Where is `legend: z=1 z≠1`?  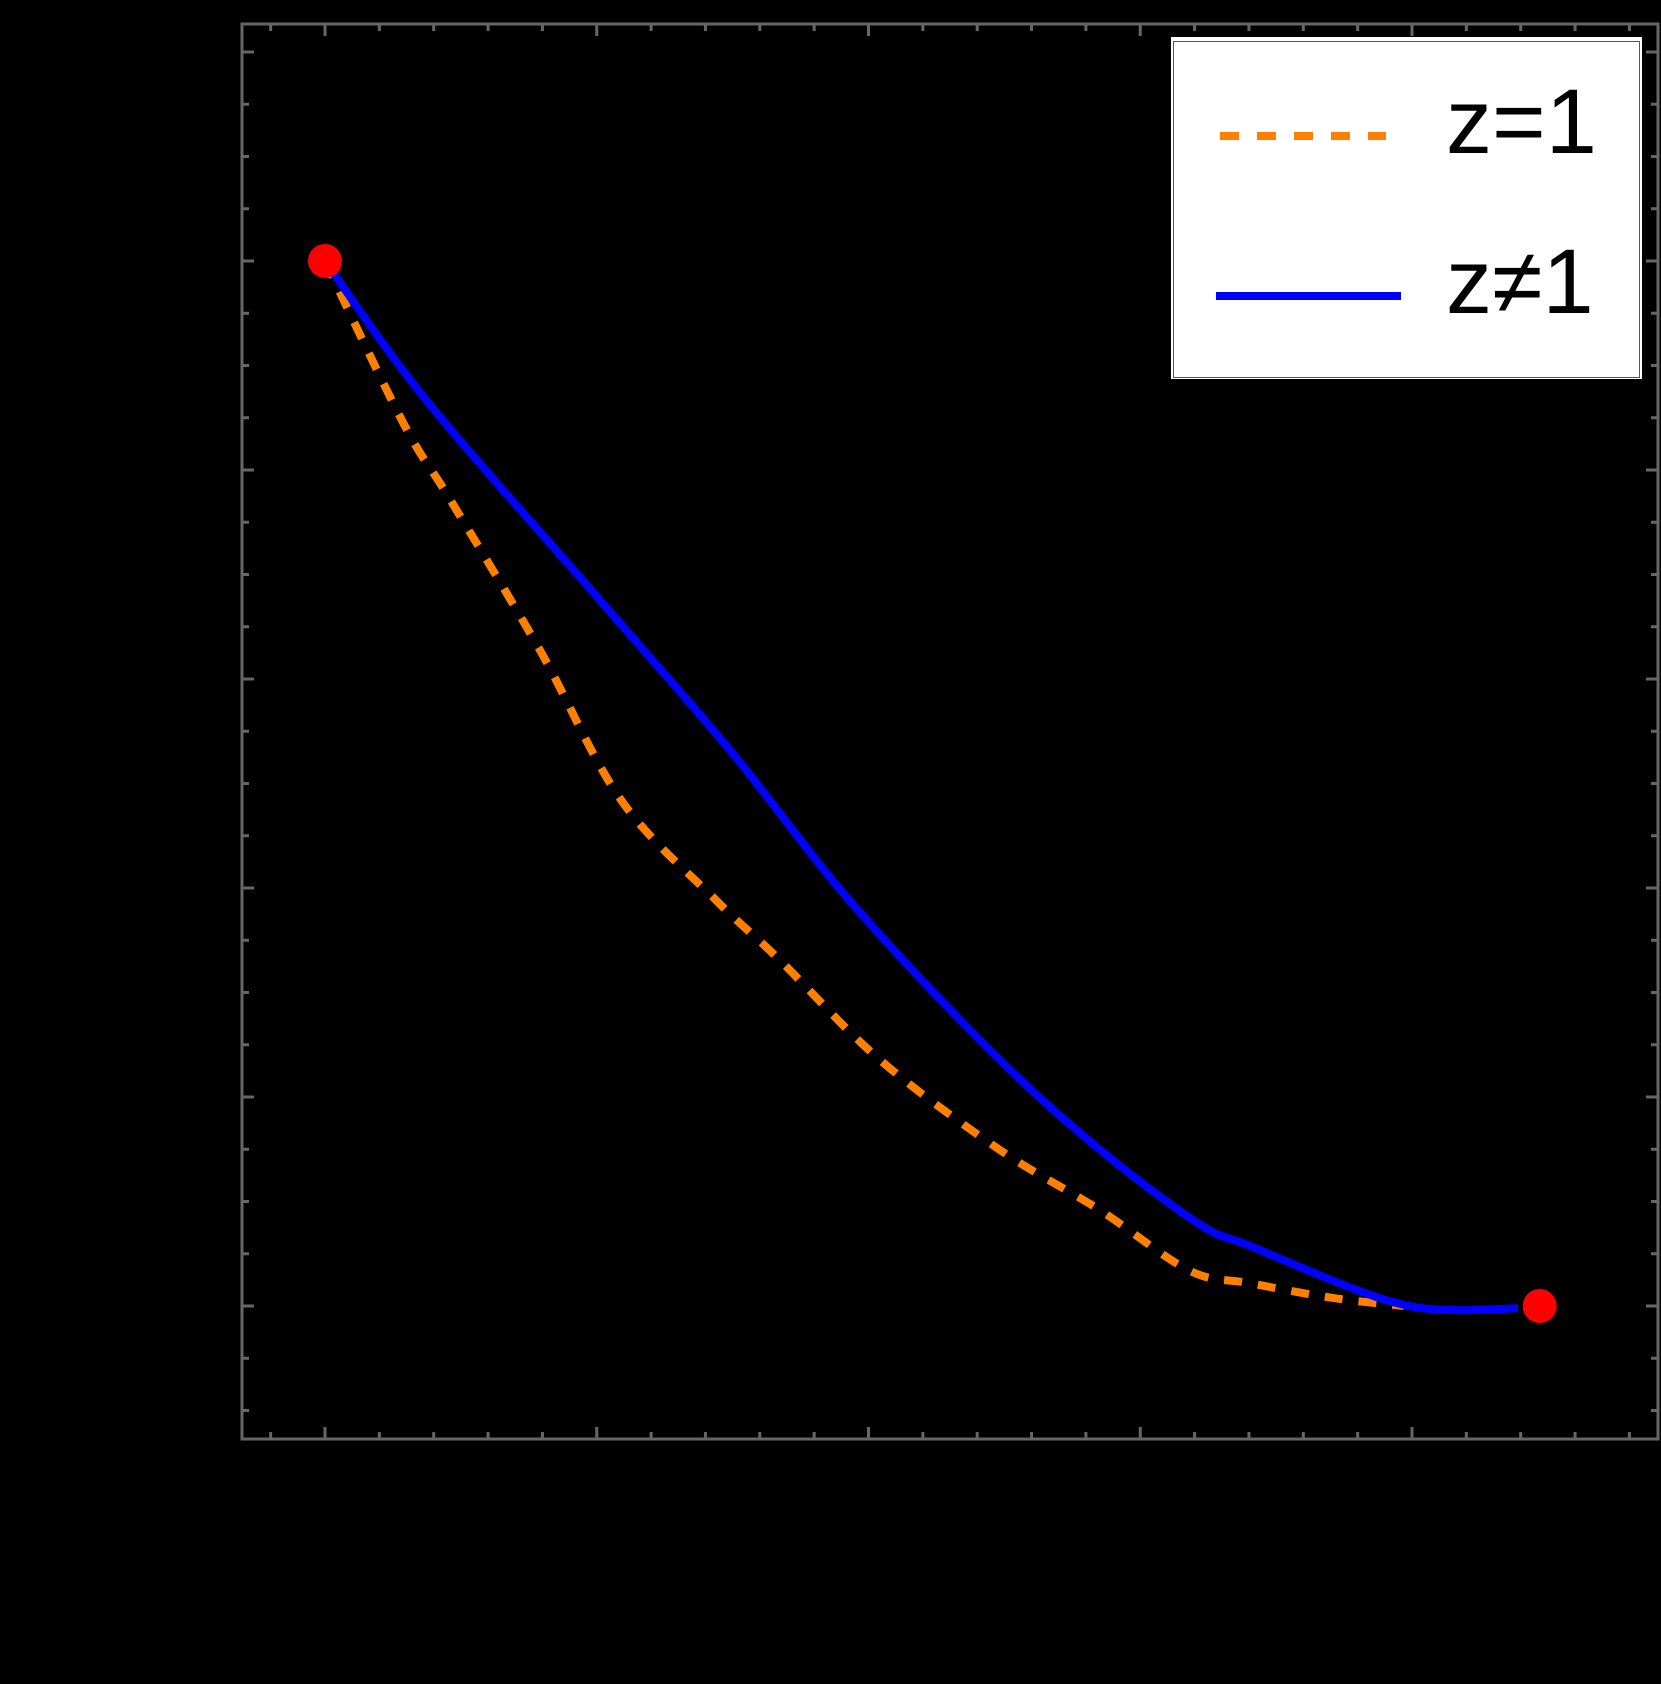
legend: z=1 z≠1 is located at coordinates (1406, 208).